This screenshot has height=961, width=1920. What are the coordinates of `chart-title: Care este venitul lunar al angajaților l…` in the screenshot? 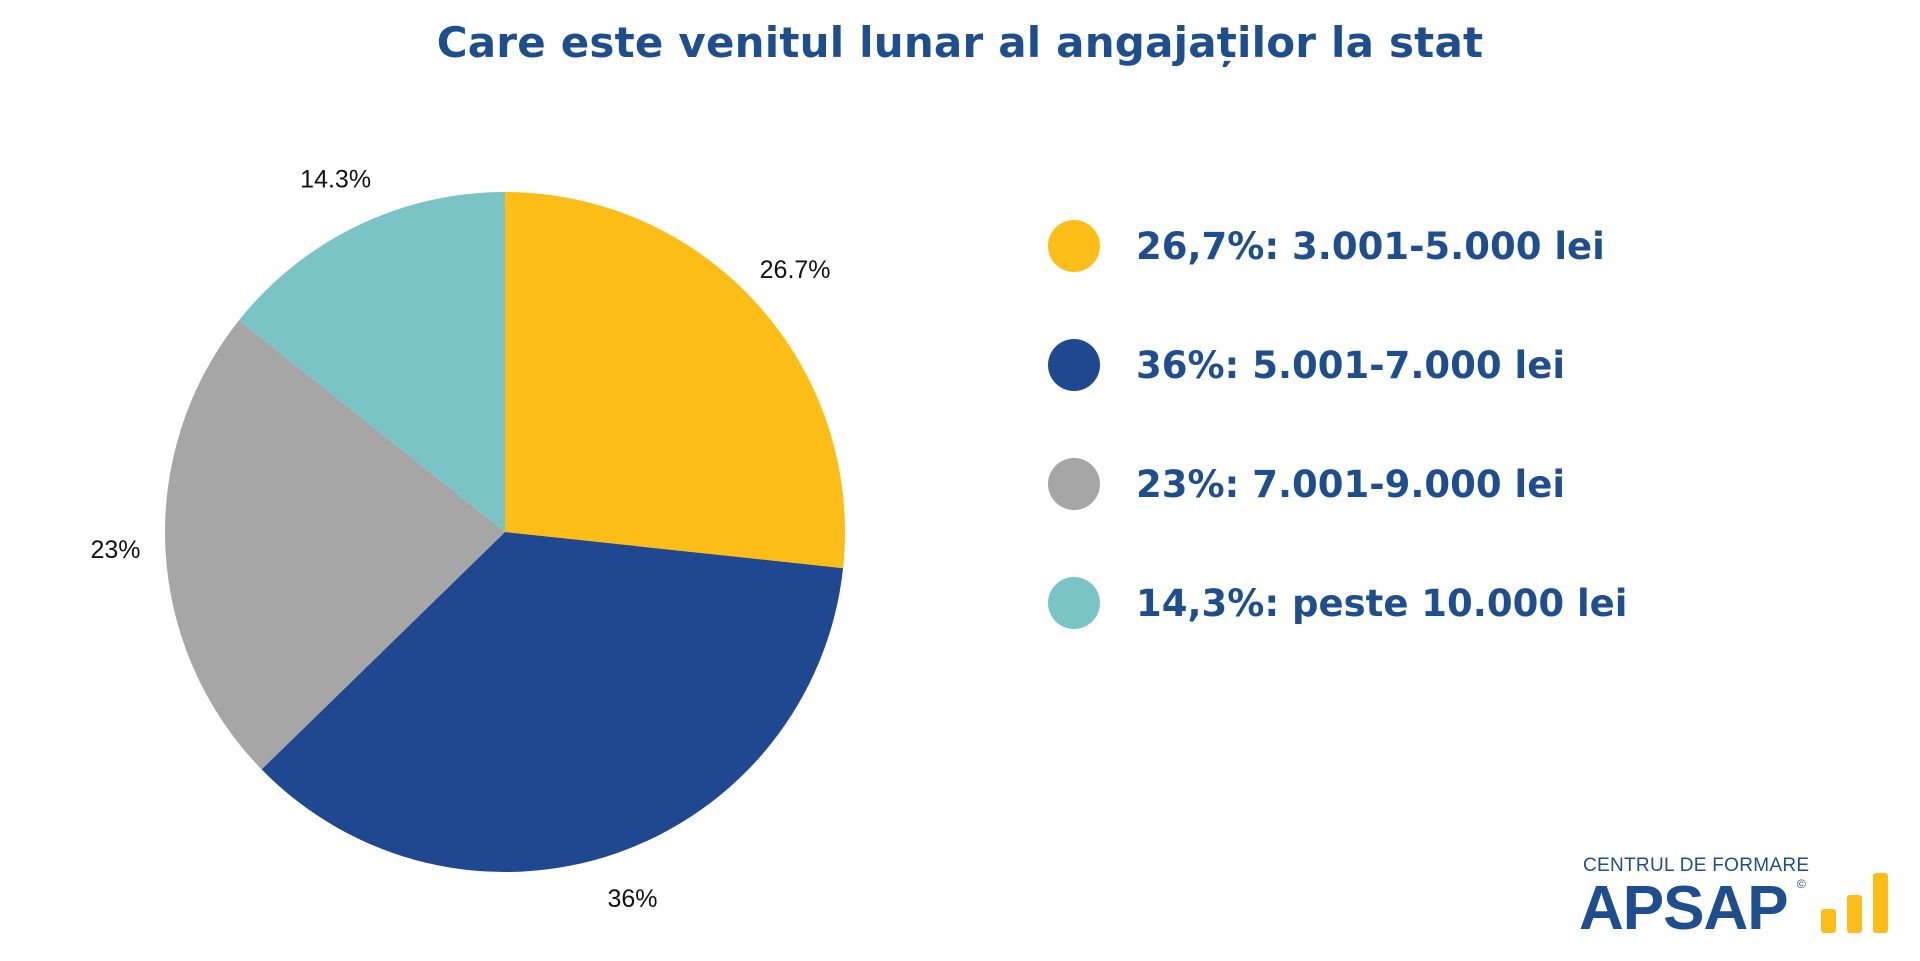 It's located at (960, 42).